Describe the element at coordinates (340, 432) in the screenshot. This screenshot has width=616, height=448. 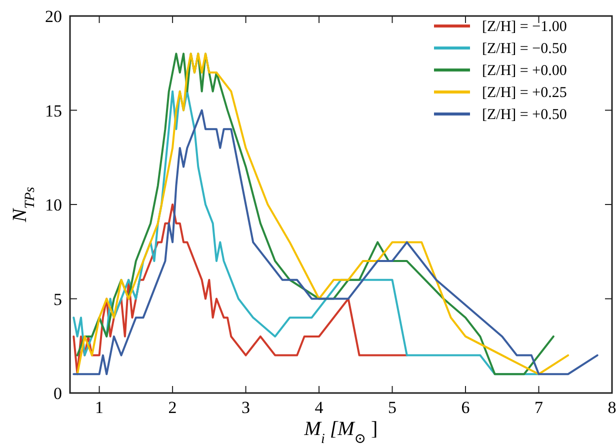
I see `x-axis-title: M$_{i}$ [M$_{⊙}$]` at that location.